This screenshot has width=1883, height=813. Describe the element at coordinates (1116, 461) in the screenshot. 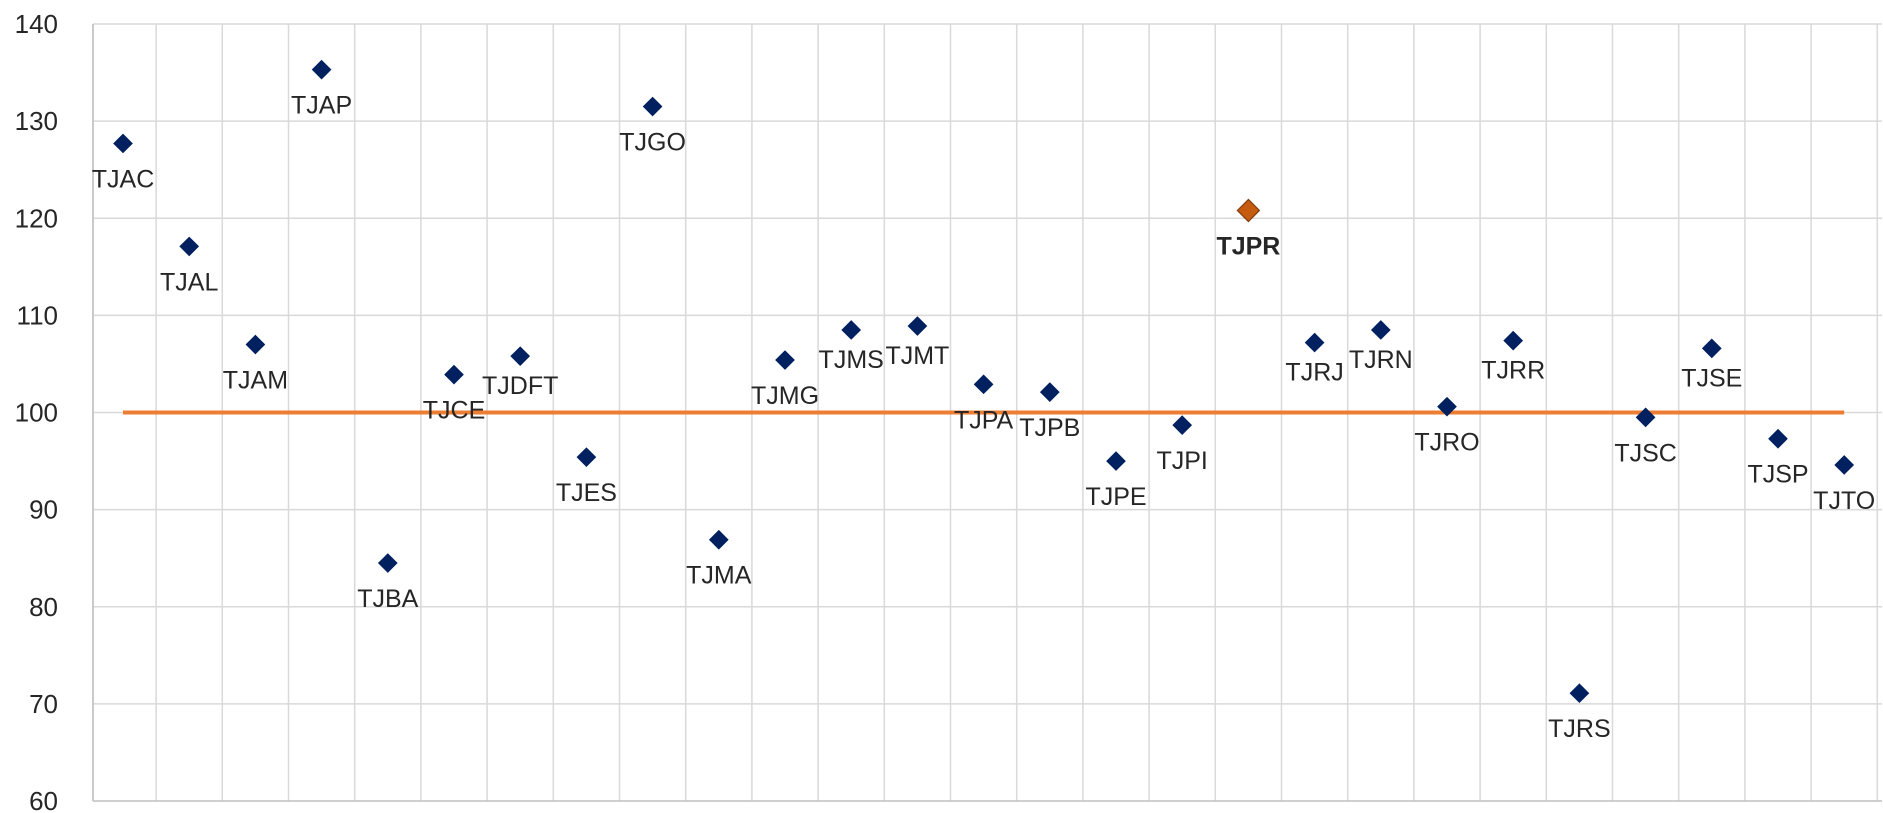

I see `data-point-tjpe` at that location.